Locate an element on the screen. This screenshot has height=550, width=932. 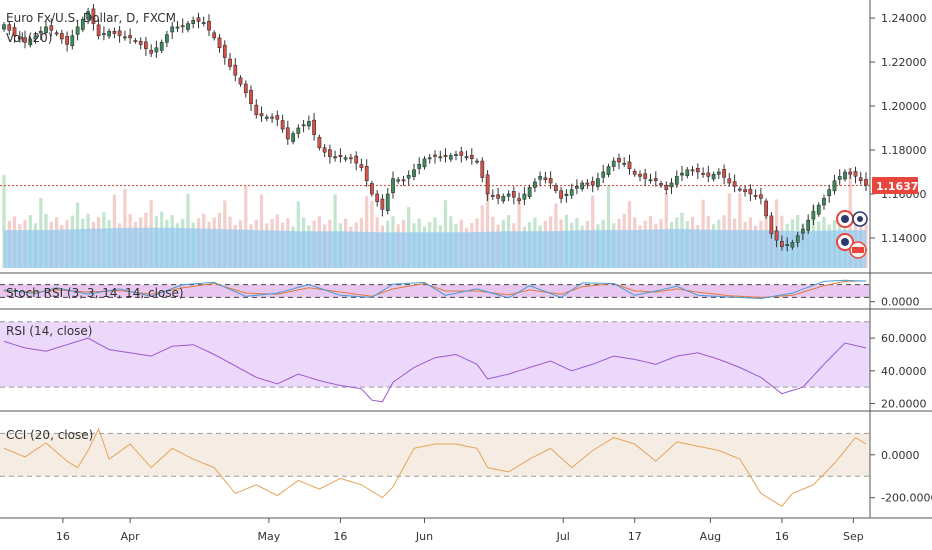
time-tick-label: Jun is located at coordinates (424, 536).